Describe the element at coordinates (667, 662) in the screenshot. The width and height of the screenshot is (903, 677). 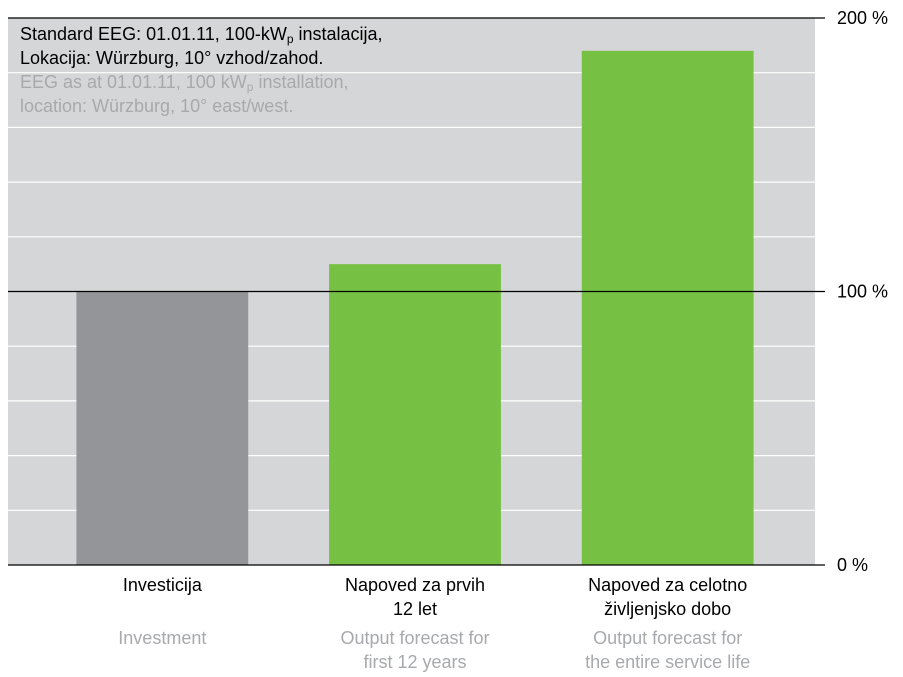
I see `x-tick-label-en: the entire service life` at that location.